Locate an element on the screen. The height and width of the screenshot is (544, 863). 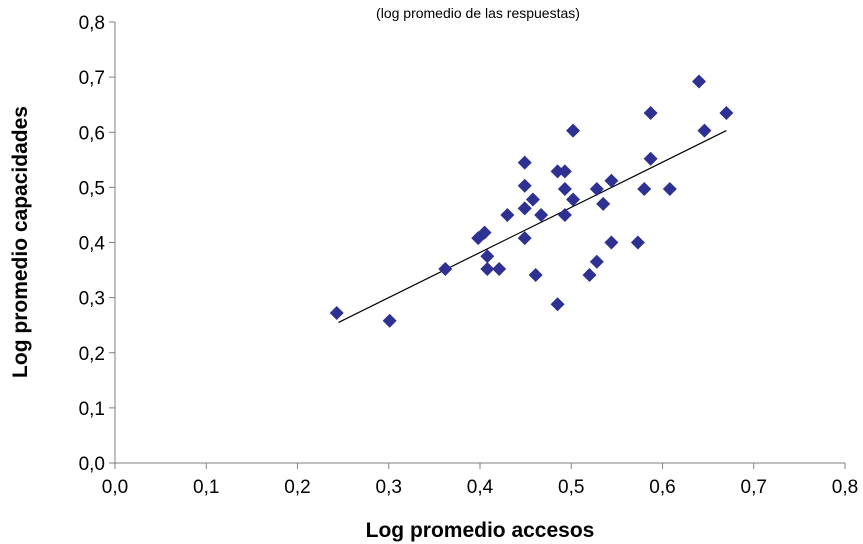
y-tick-label: 0,0 is located at coordinates (92, 464).